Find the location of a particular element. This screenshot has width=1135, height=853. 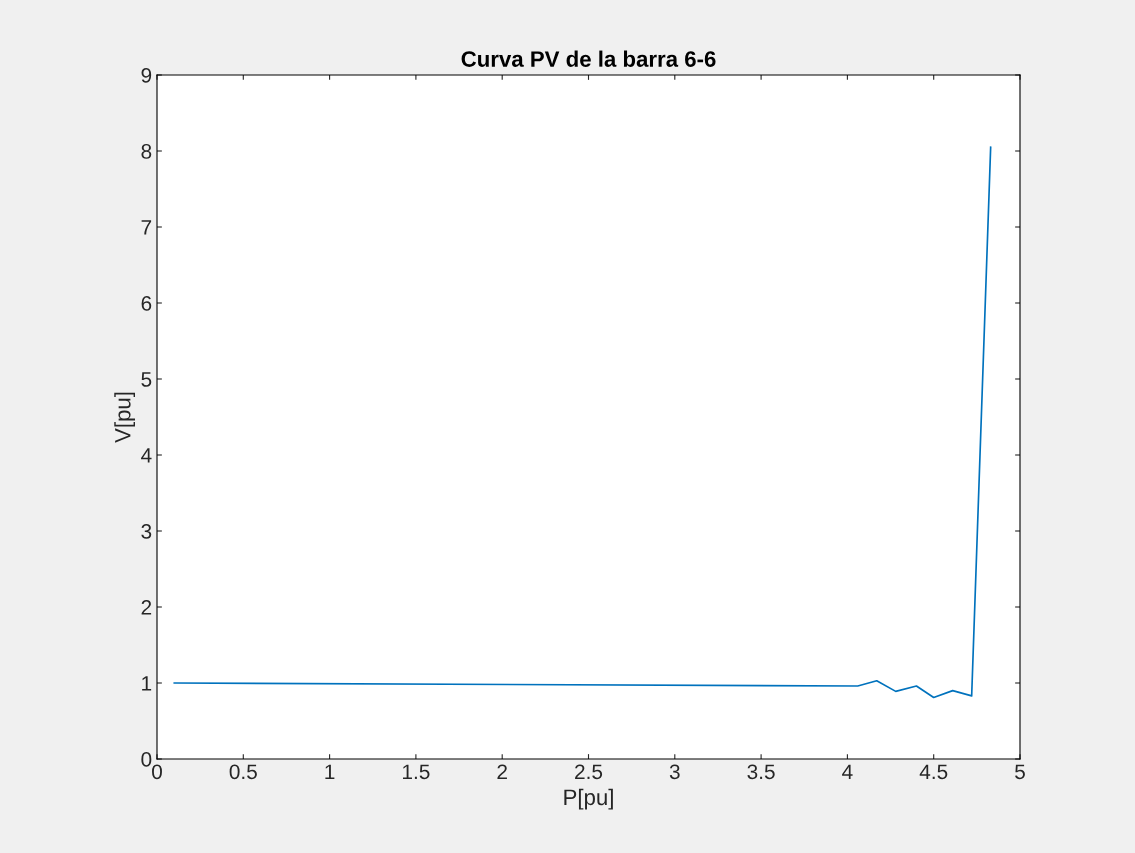

y-tick-label: 5 is located at coordinates (146, 379).